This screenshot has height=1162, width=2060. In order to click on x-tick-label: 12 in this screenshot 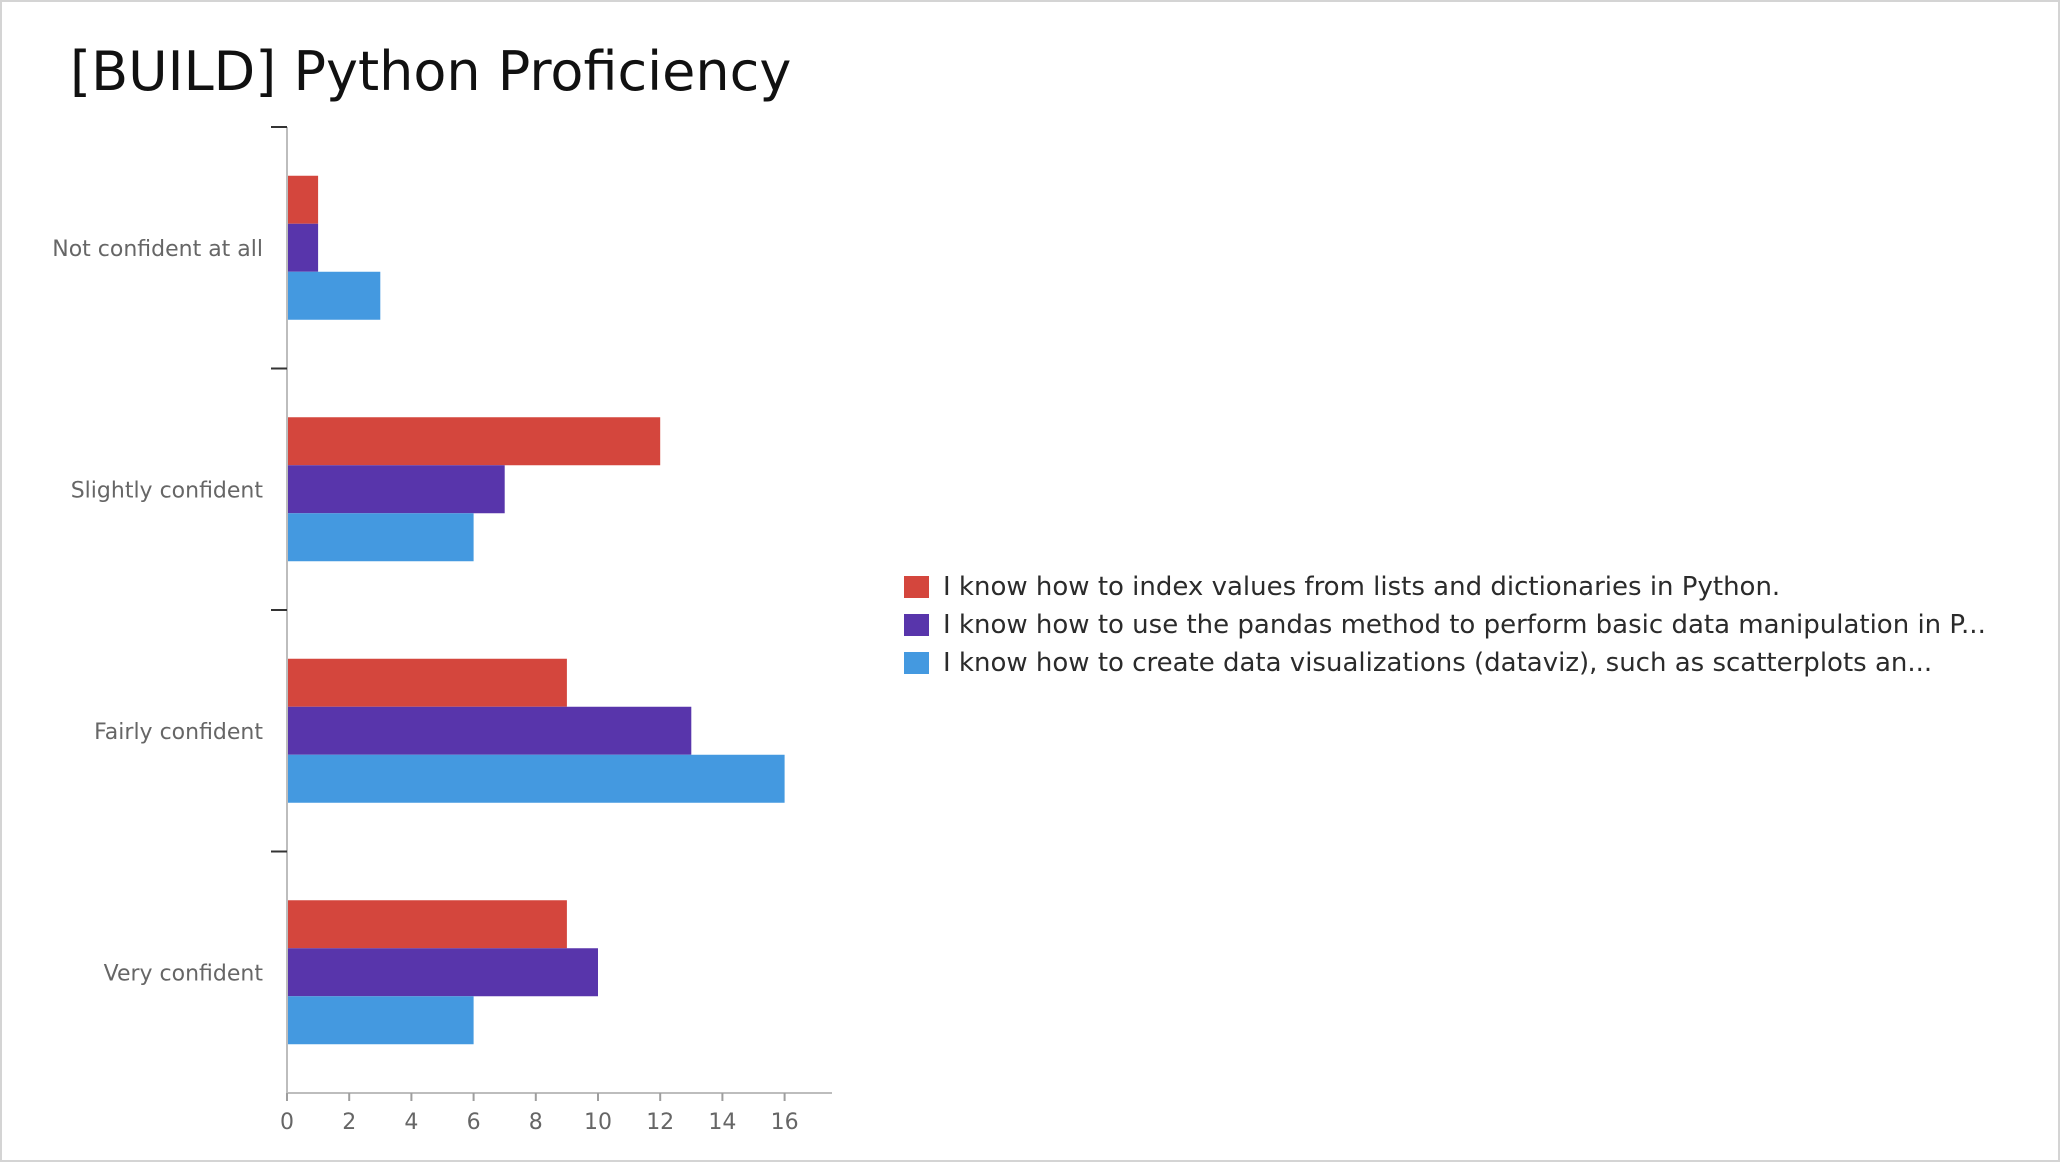, I will do `click(660, 1122)`.